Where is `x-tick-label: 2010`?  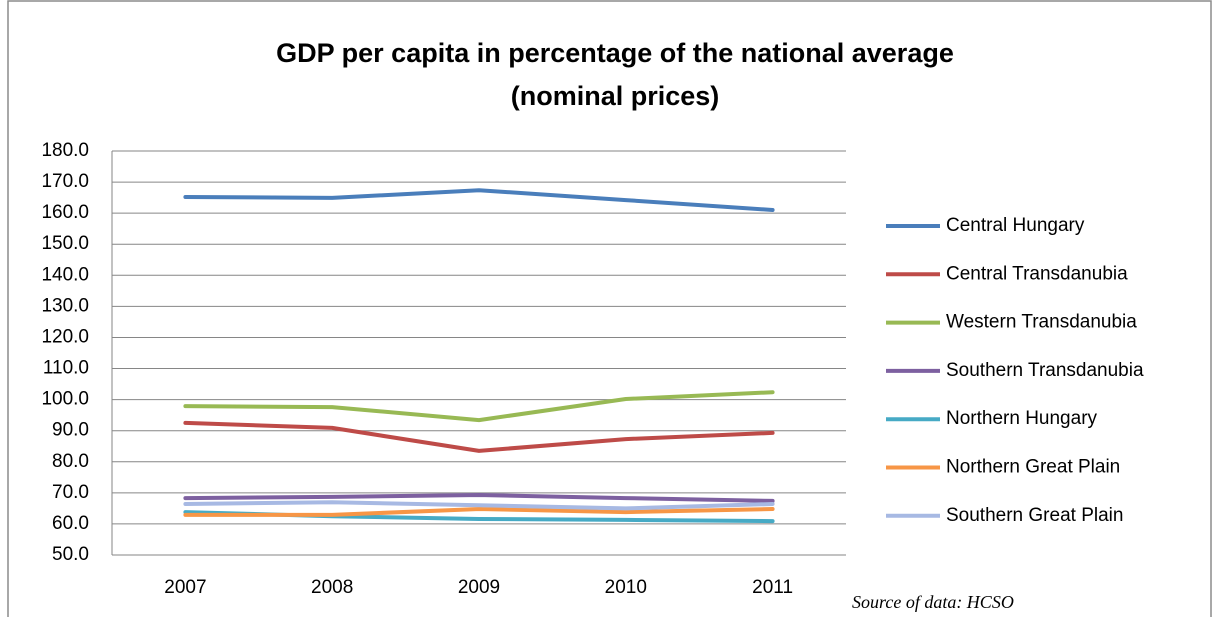
x-tick-label: 2010 is located at coordinates (626, 587).